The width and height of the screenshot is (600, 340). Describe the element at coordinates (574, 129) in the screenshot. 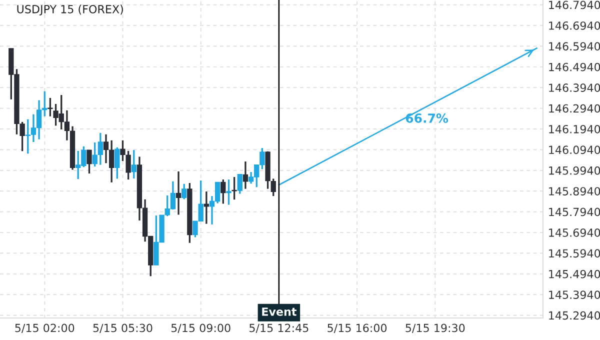

I see `y-tick-label: 146.1940` at that location.